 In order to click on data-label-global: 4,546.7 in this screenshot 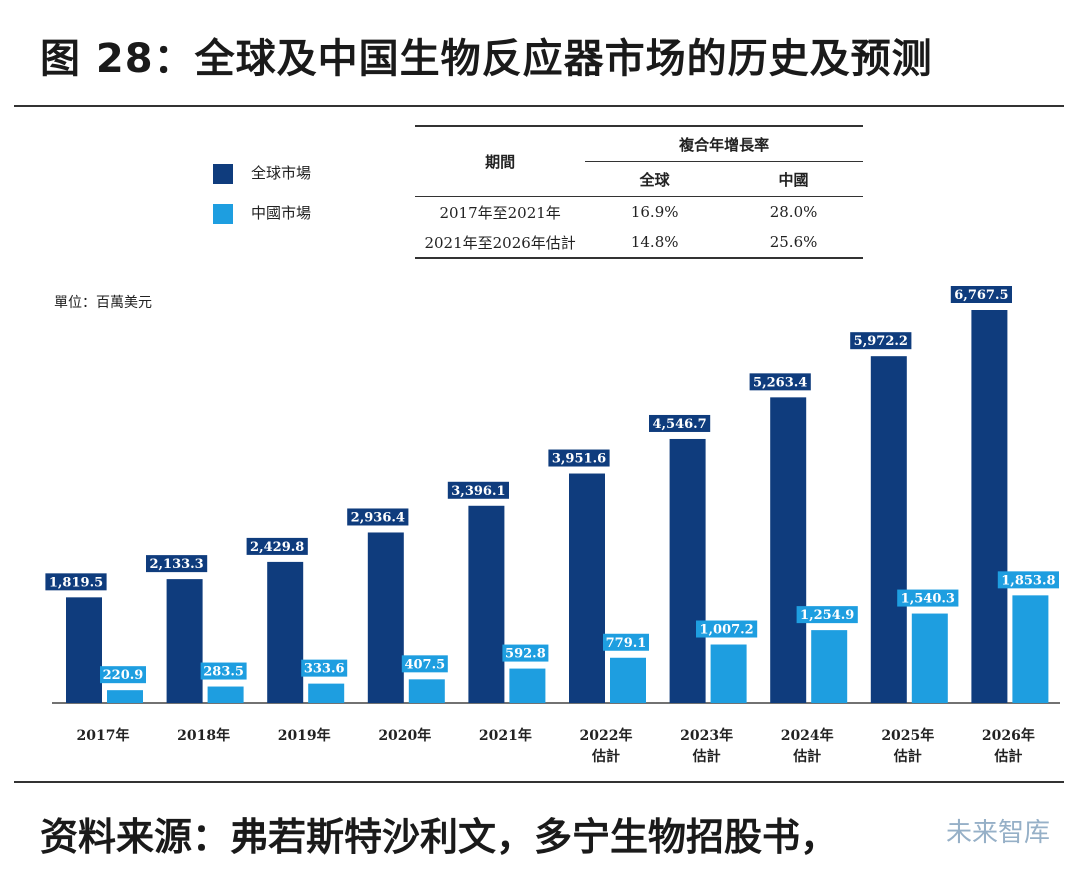, I will do `click(679, 424)`.